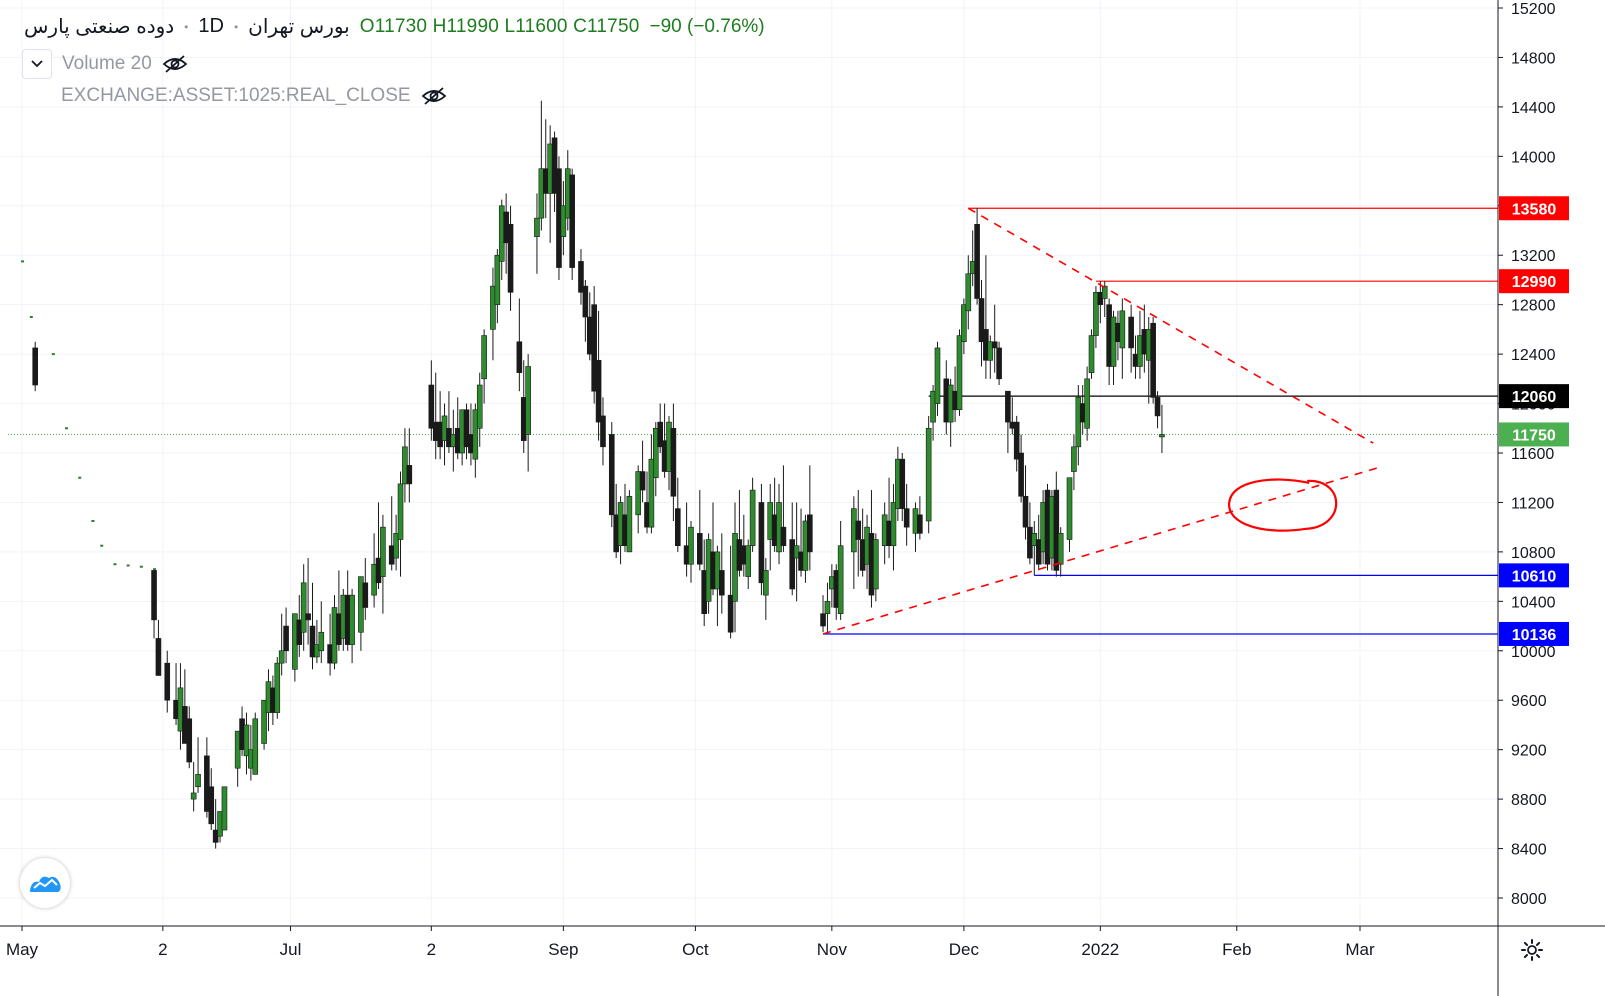 This screenshot has height=996, width=1605. Describe the element at coordinates (1533, 108) in the screenshot. I see `y-tick-label: 14400` at that location.